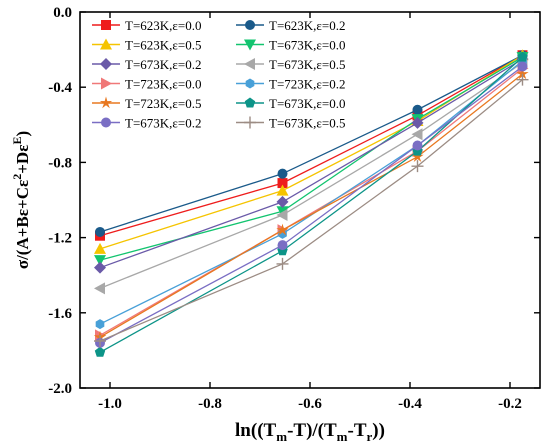 The height and width of the screenshot is (445, 550). What do you see at coordinates (510, 404) in the screenshot?
I see `x-tick-label: -0.2` at bounding box center [510, 404].